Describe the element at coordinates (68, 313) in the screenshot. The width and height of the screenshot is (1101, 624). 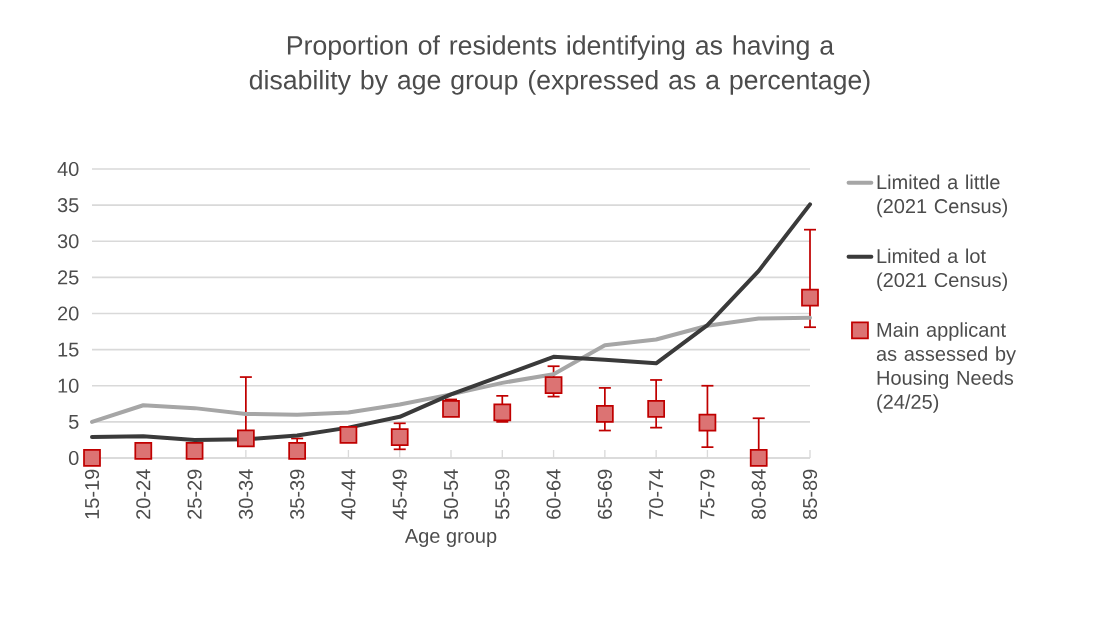
I see `y-tick-label: 20` at that location.